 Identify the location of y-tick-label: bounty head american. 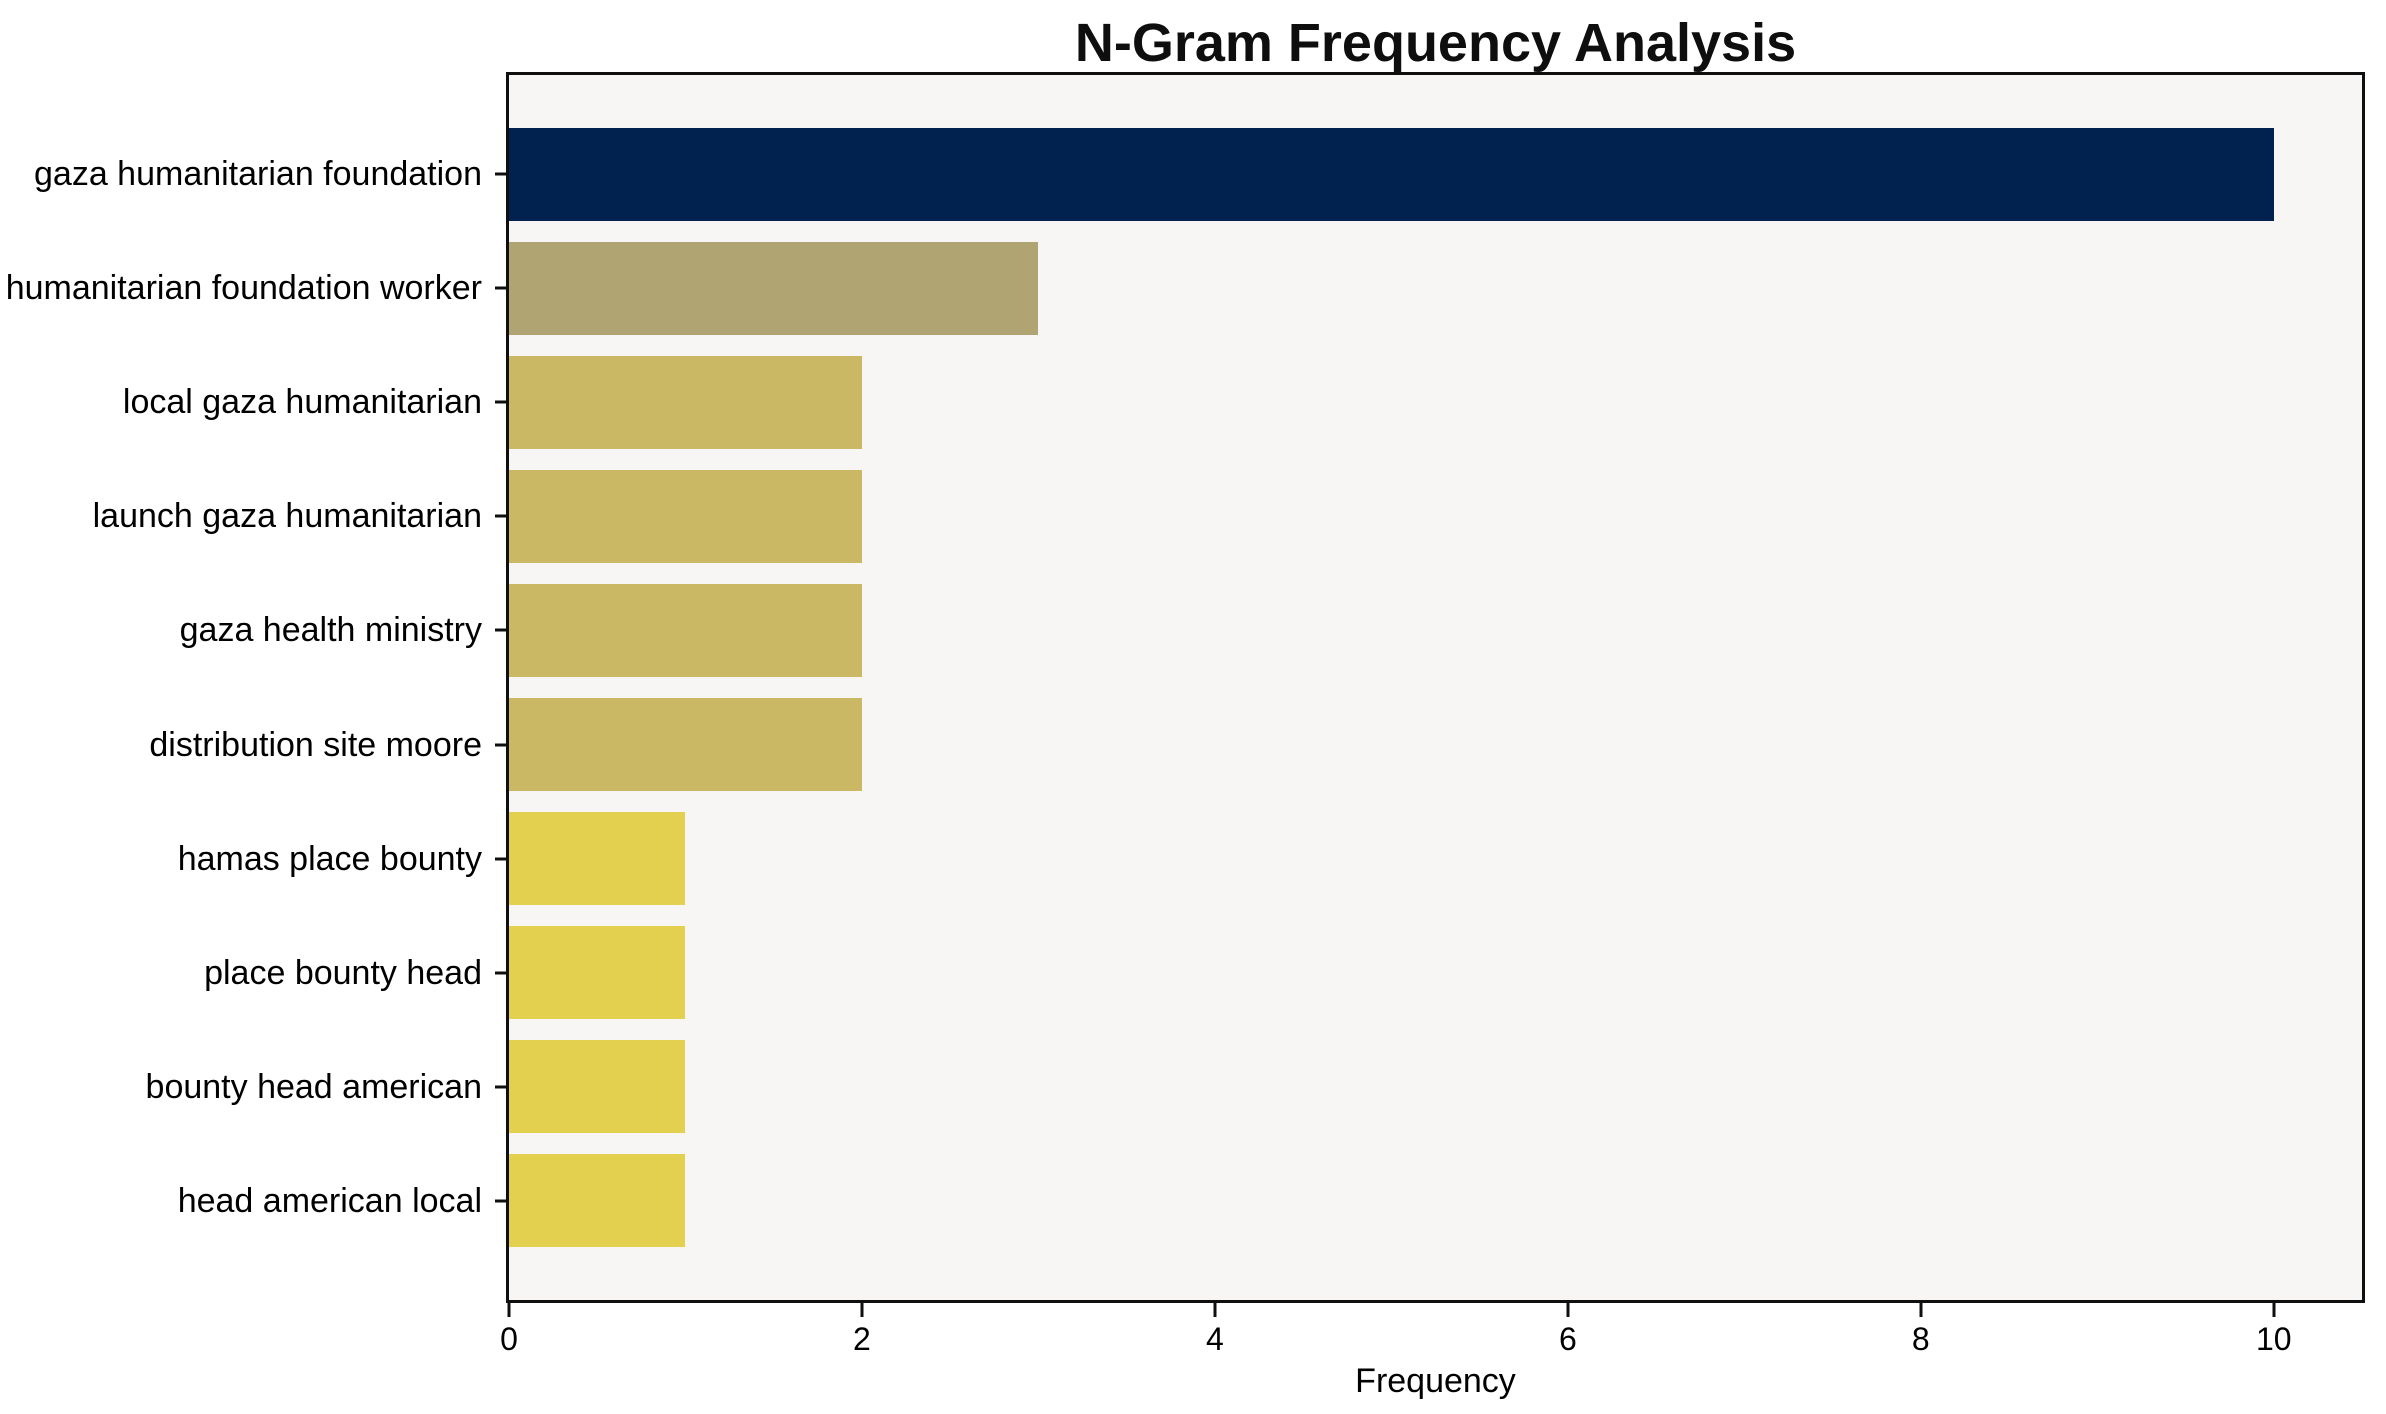
(313, 1086).